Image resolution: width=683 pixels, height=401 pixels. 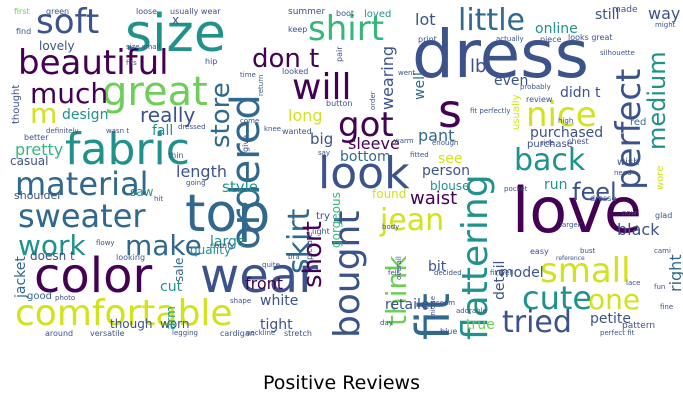 I want to click on word-true: true, so click(x=480, y=325).